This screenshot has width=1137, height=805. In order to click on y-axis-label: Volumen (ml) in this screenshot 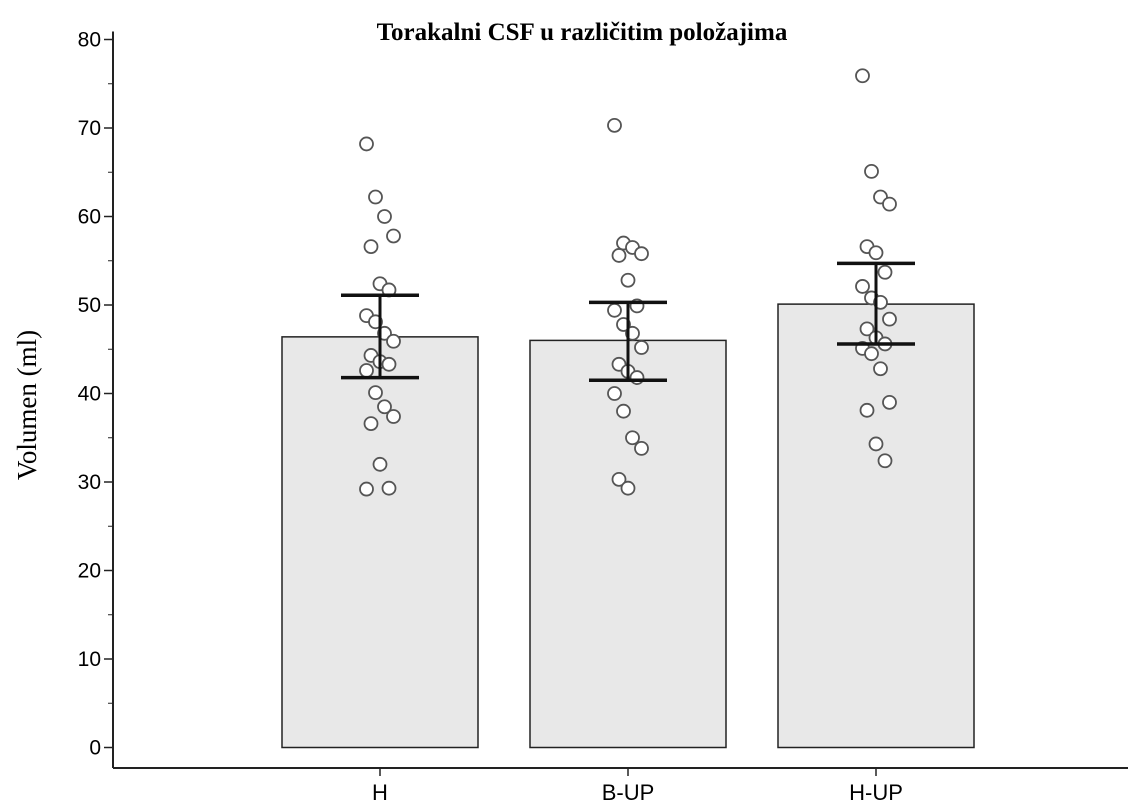, I will do `click(27, 405)`.